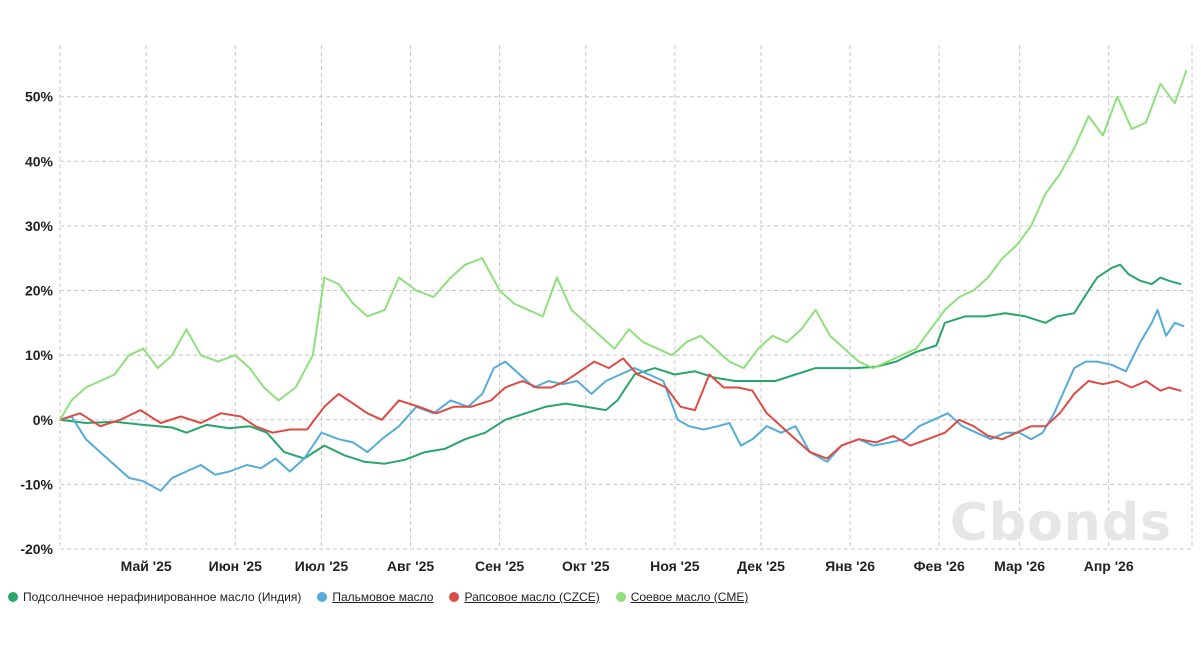 The height and width of the screenshot is (648, 1201). I want to click on y-tick-label: -20%, so click(36, 549).